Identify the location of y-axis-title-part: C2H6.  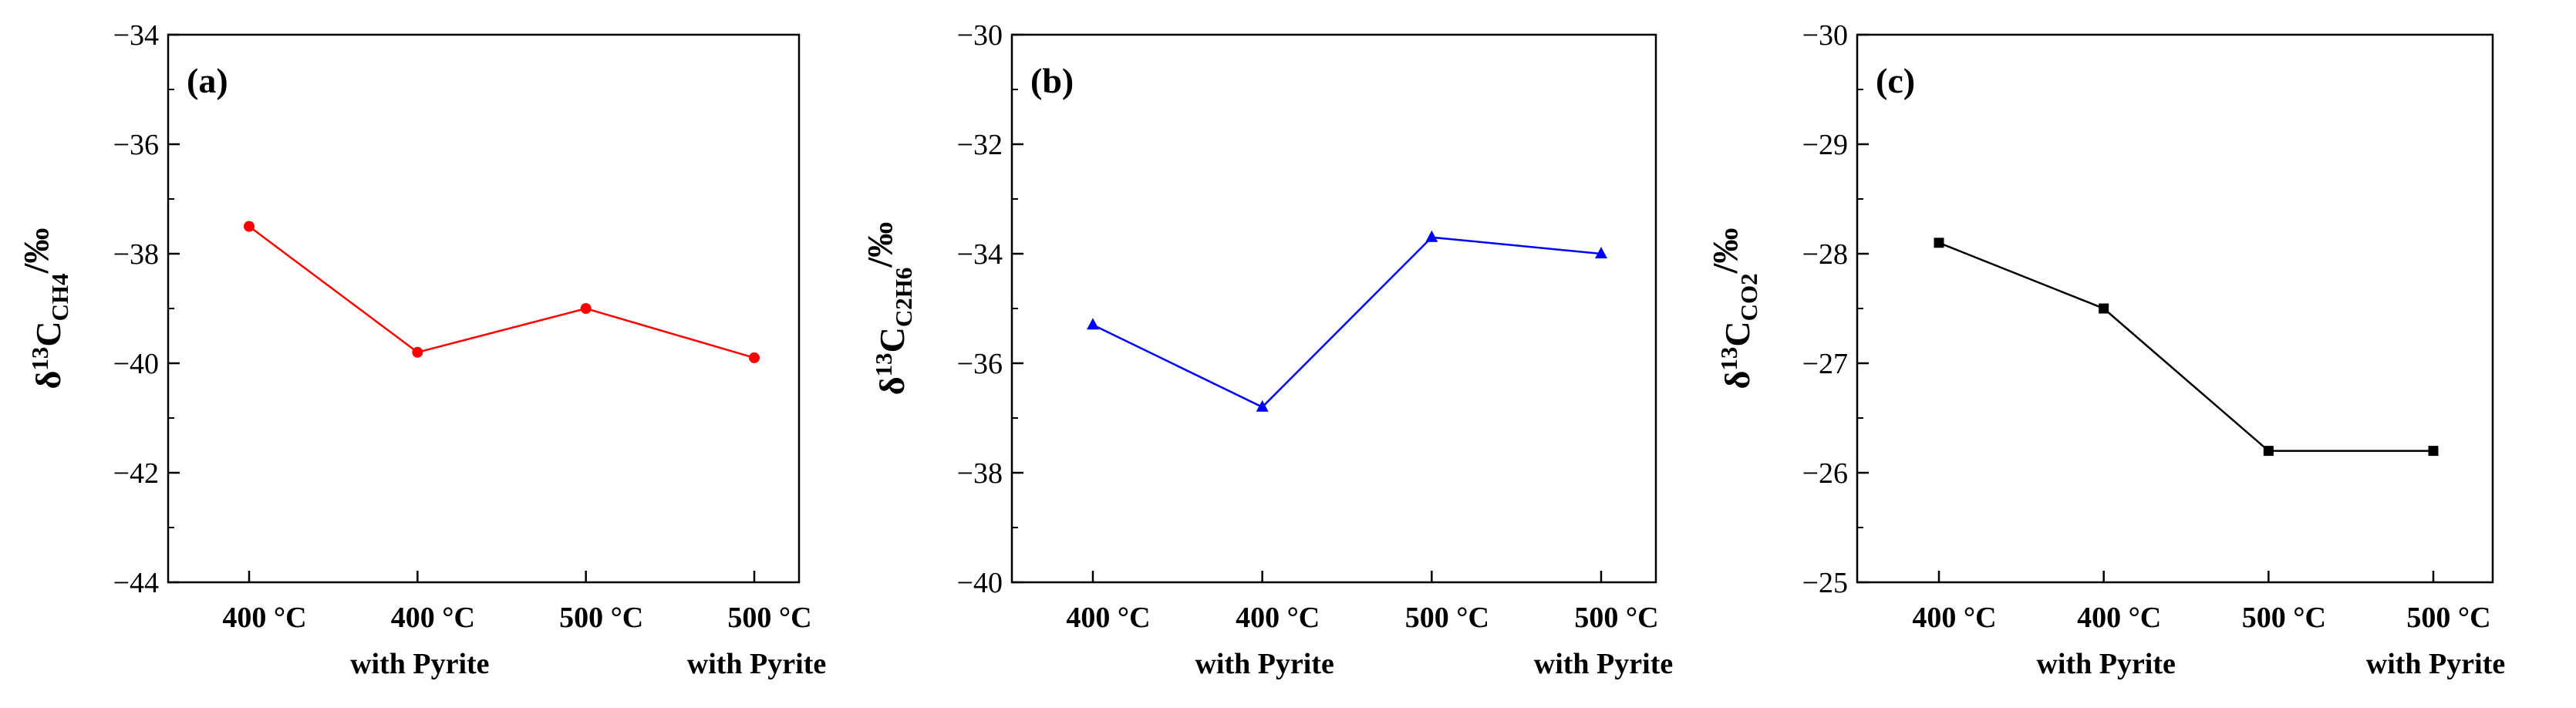
(903, 298).